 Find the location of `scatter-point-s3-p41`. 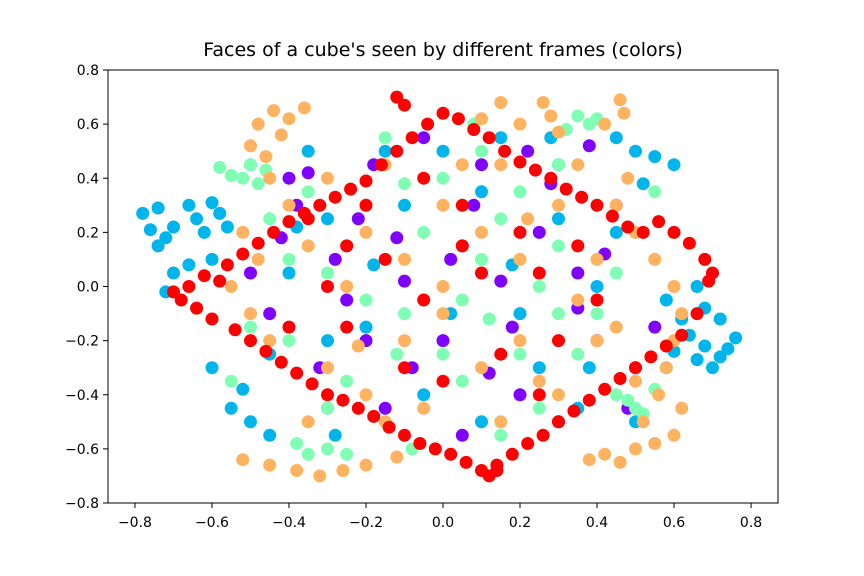

scatter-point-s3-p41 is located at coordinates (250, 314).